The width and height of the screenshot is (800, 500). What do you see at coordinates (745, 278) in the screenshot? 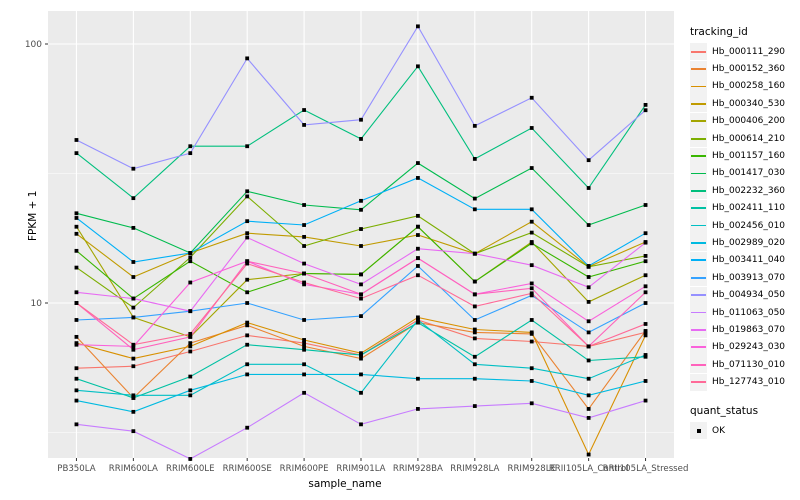
I see `legend-item-Hb_003913_070: Hb_003913_070` at bounding box center [745, 278].